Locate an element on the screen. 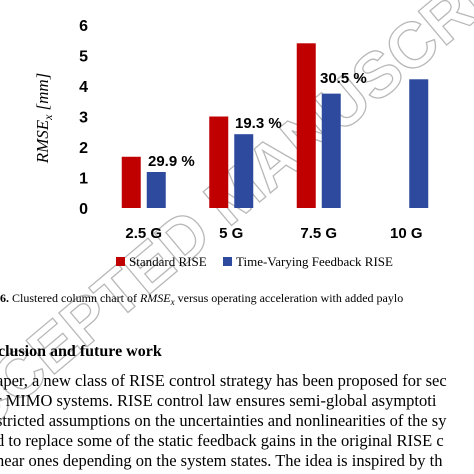 The width and height of the screenshot is (474, 474). y-tick-label: 2 is located at coordinates (83, 148).